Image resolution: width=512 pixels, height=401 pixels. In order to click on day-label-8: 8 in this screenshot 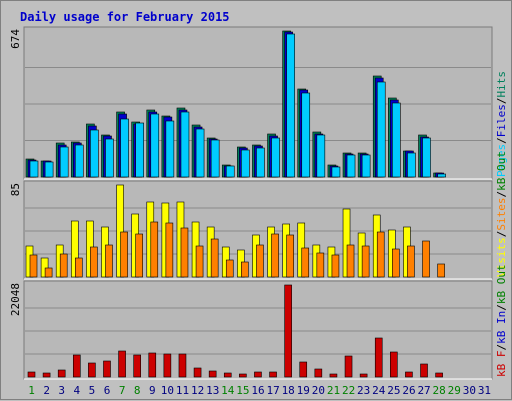, I will do `click(137, 390)`.